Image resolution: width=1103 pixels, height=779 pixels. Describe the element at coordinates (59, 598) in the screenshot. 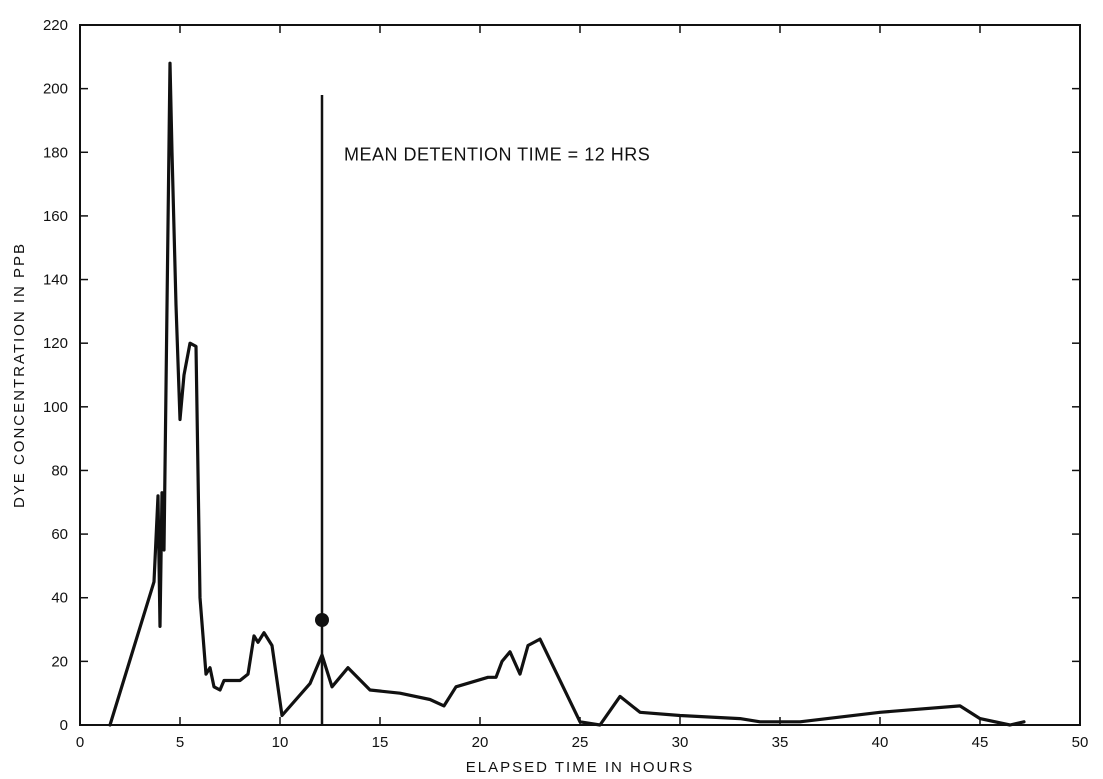

I see `y-tick-label: 40` at that location.